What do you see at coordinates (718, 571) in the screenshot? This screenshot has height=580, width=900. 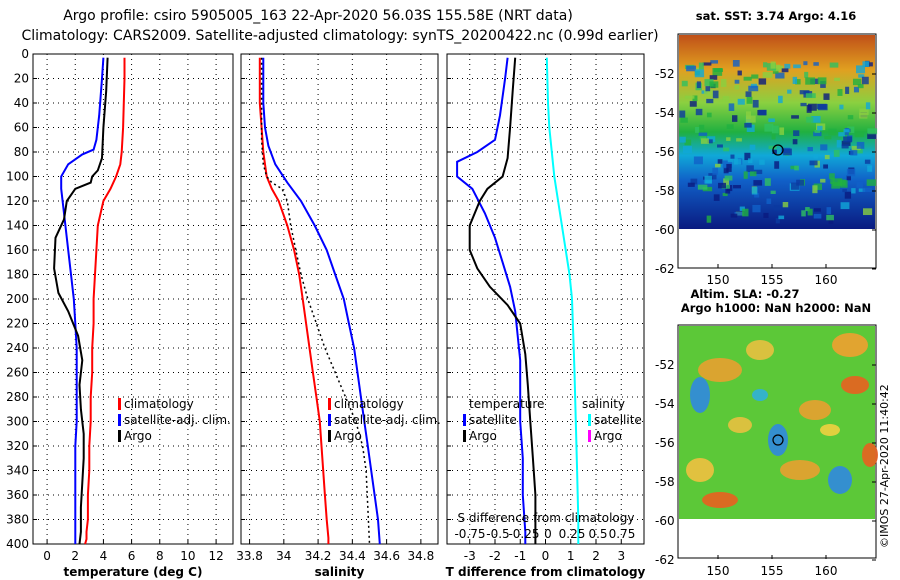 I see `map-lon-label: 150` at bounding box center [718, 571].